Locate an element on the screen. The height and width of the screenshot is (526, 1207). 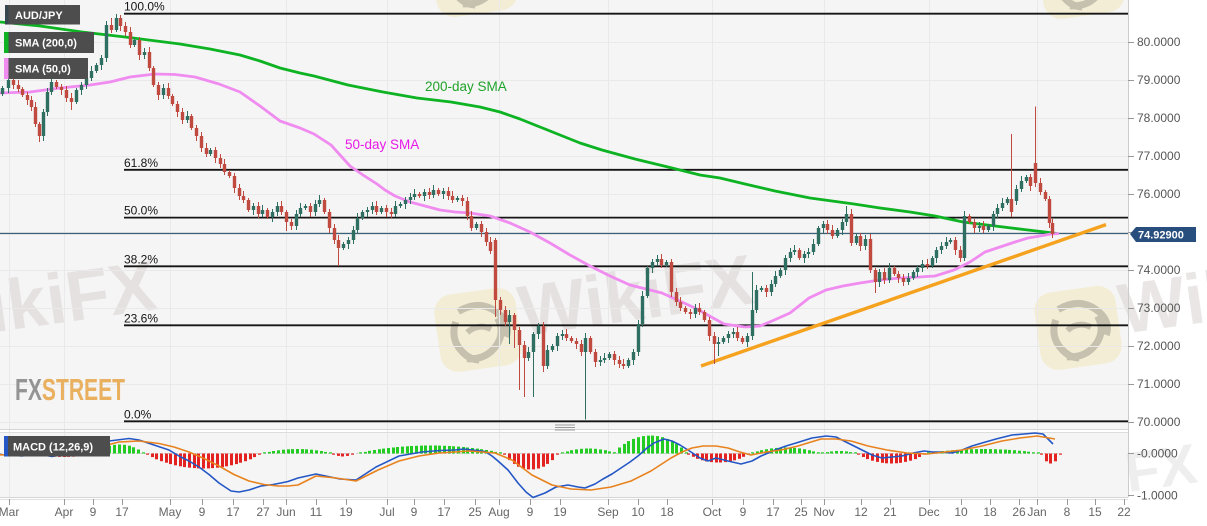
svg-text: Dec is located at coordinates (928, 512).